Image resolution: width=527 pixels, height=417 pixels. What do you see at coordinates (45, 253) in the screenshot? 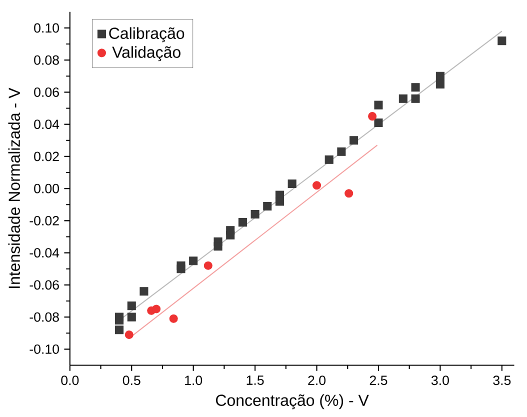
I see `y-tick-label: -0.04` at bounding box center [45, 253].